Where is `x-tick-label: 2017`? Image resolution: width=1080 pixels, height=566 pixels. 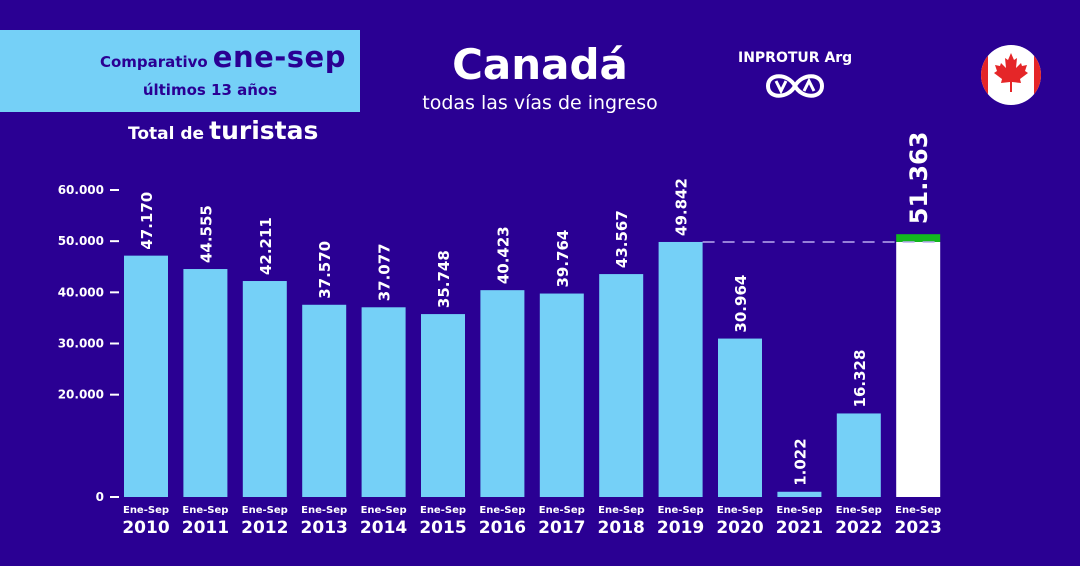
x-tick-label: 2017 is located at coordinates (561, 528).